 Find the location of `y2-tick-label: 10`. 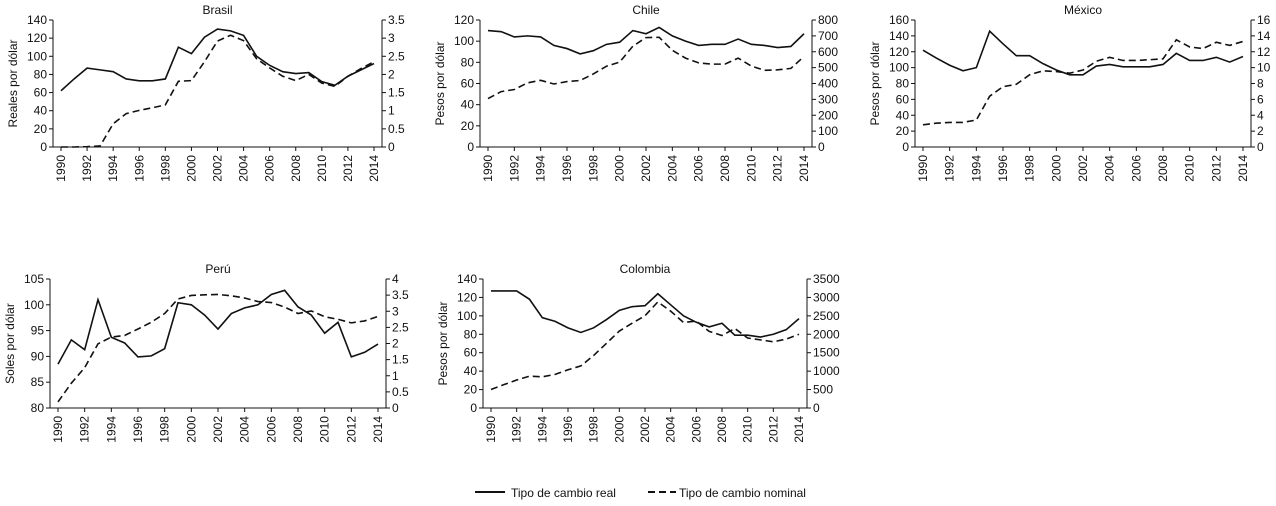

y2-tick-label: 10 is located at coordinates (1264, 68).